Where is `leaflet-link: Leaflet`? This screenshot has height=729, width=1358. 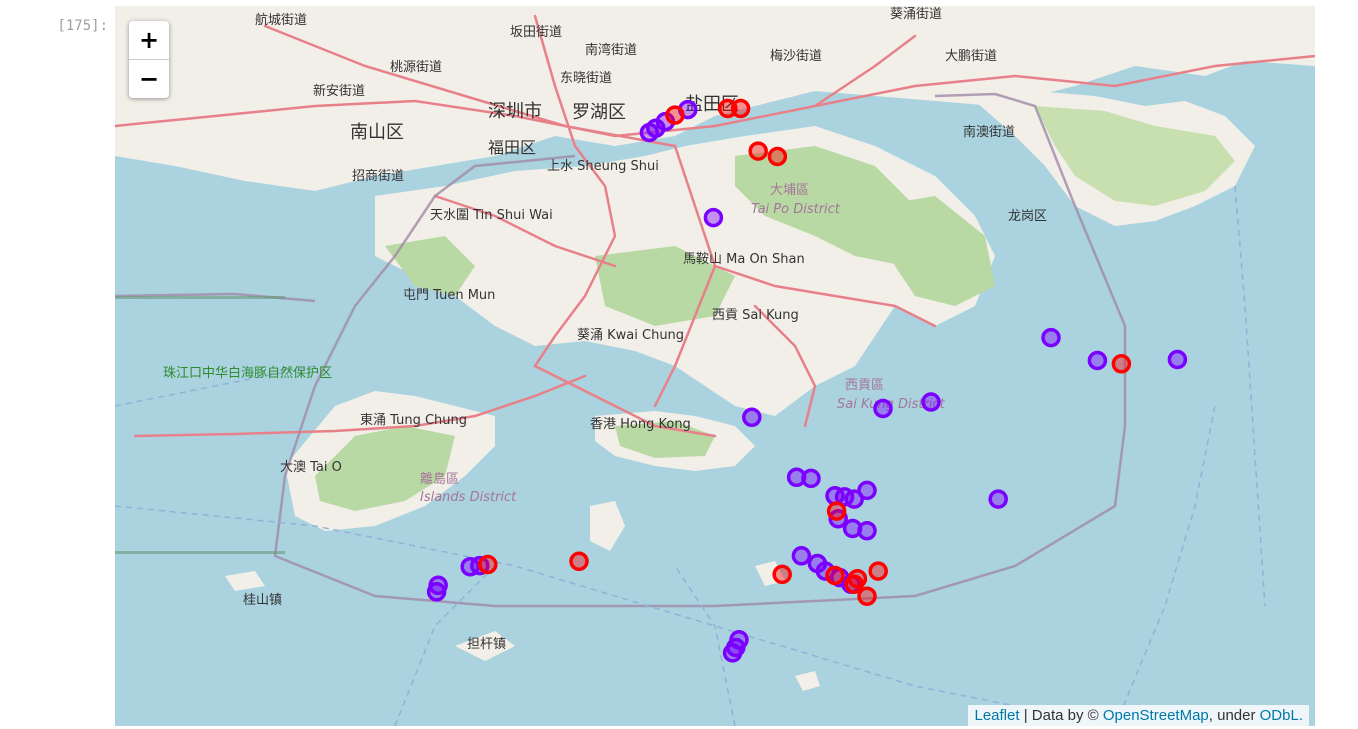
leaflet-link: Leaflet is located at coordinates (997, 715).